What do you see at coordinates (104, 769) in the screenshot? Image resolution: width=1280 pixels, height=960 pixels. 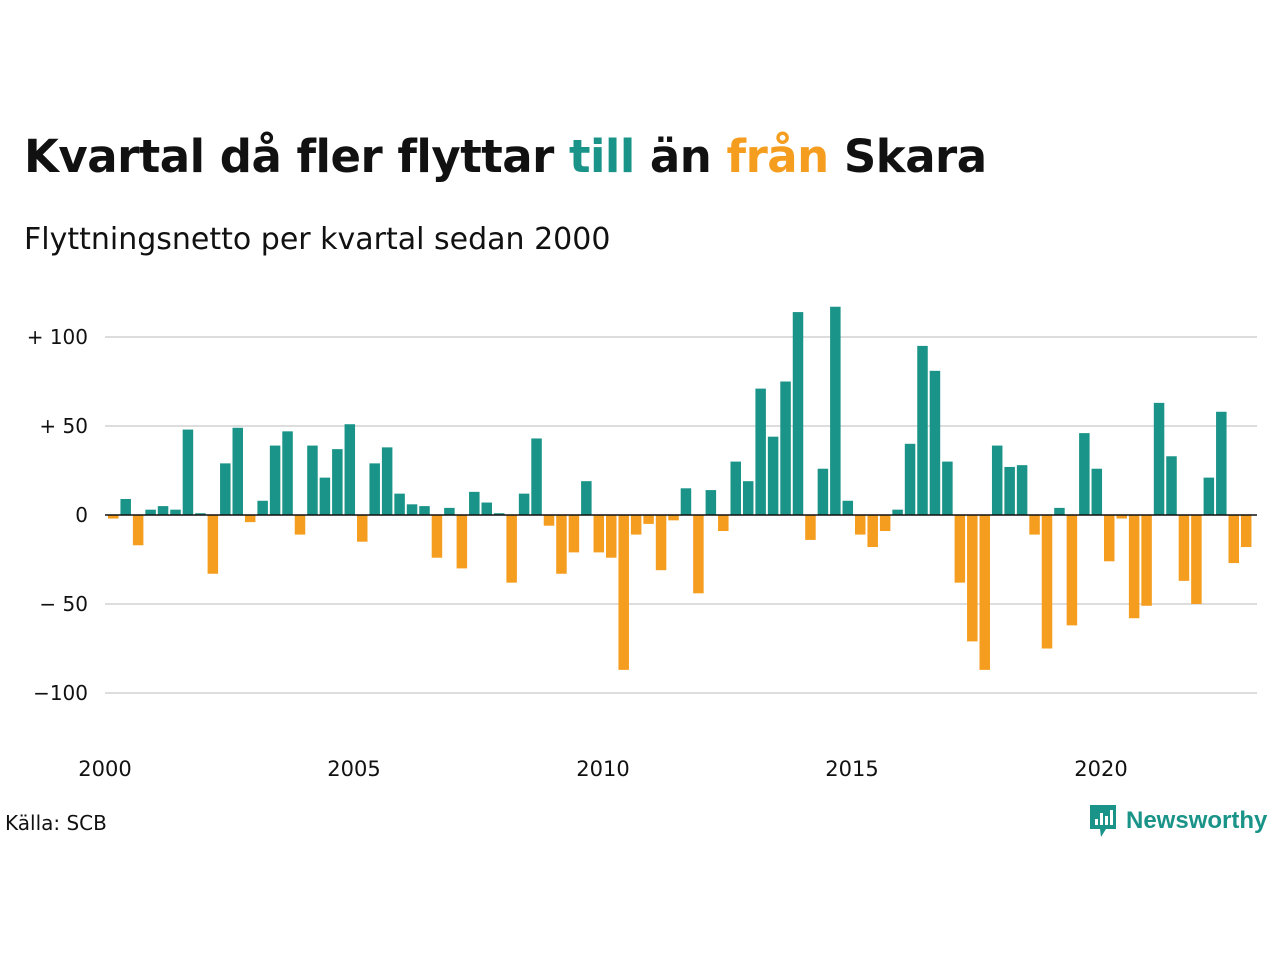 I see `x-tick-label: 2000` at bounding box center [104, 769].